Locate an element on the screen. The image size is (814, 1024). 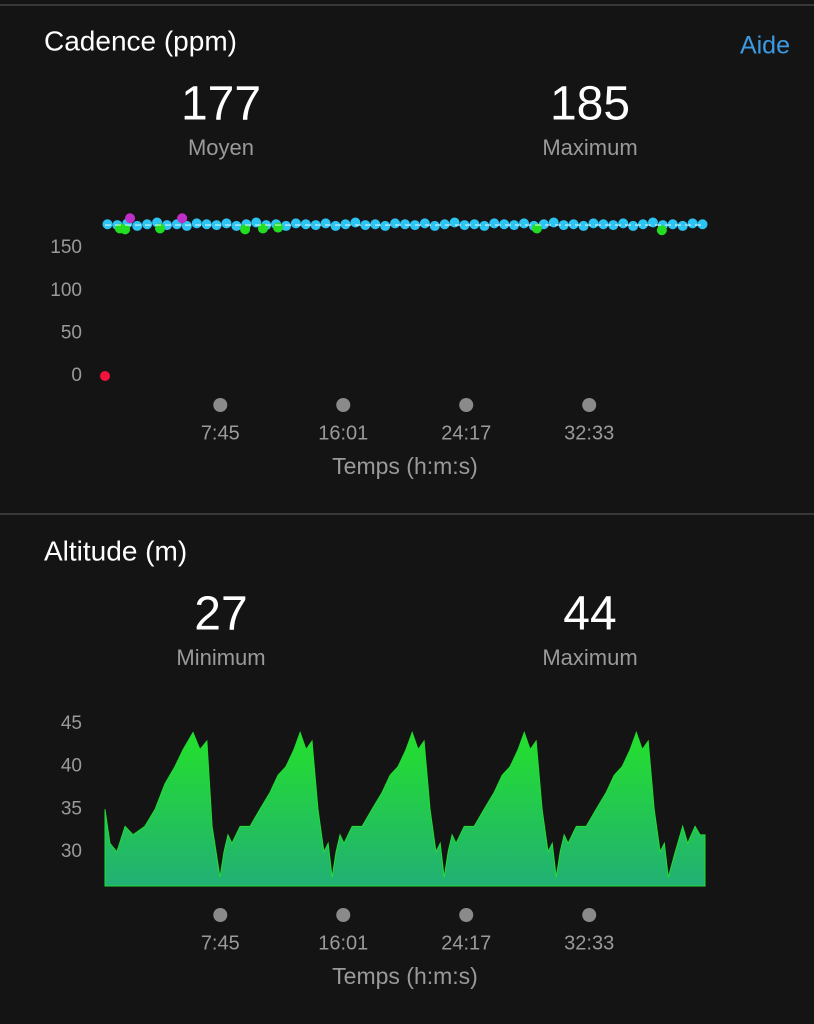
y-tick-label: 35 is located at coordinates (71, 808).